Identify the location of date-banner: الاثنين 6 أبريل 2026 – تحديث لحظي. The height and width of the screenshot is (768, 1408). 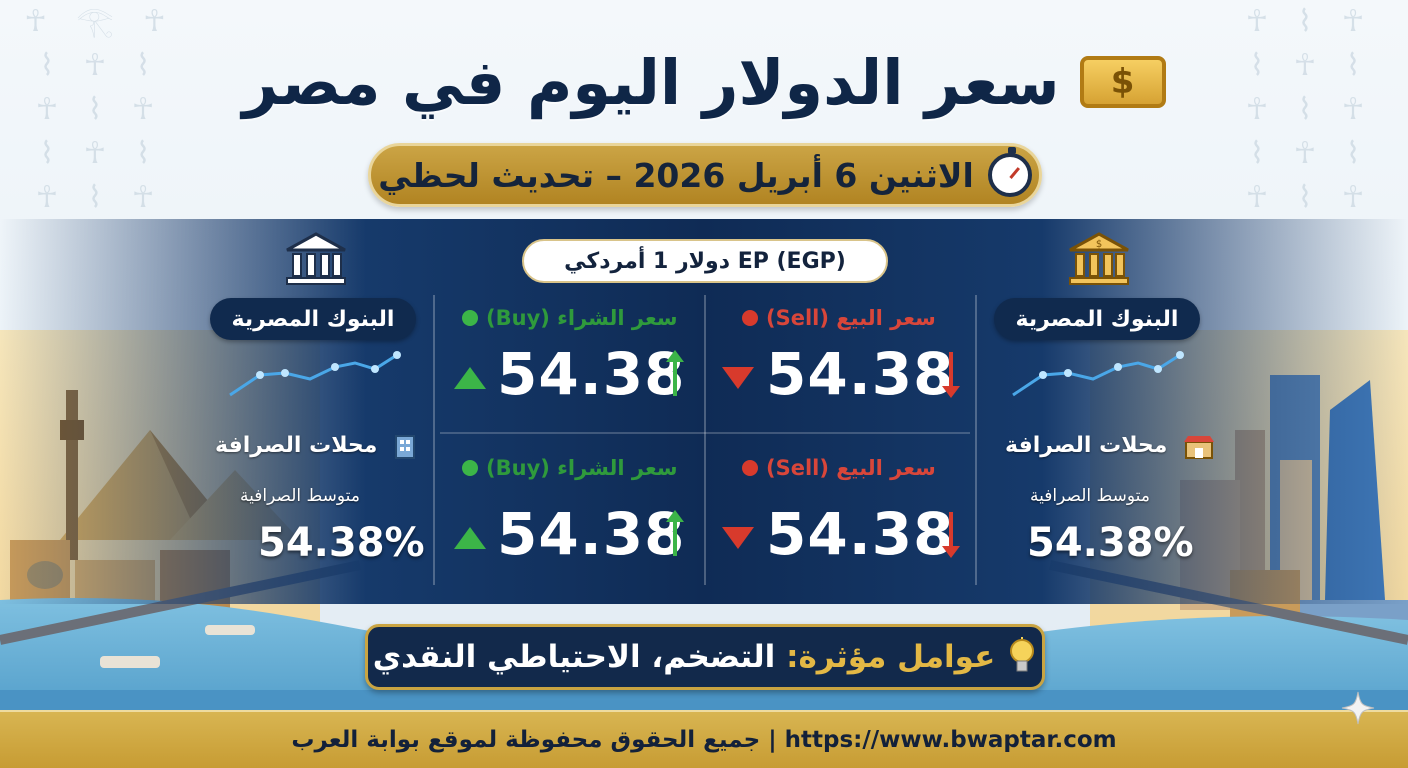
(705, 175).